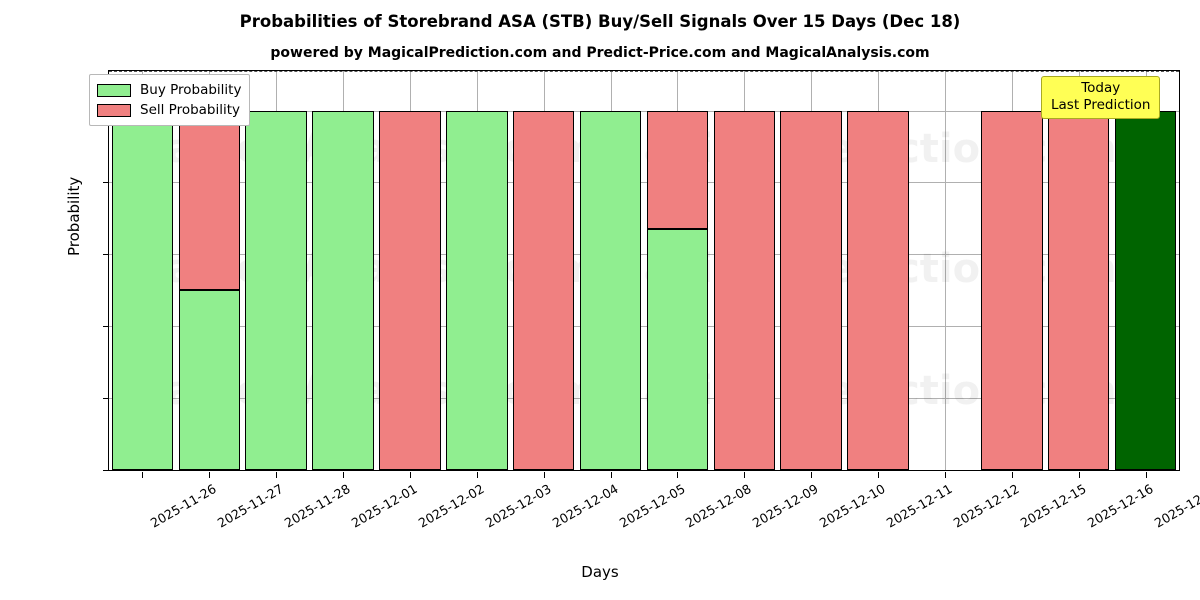  I want to click on x-axis-tick-label: 2025-12-16, so click(1120, 506).